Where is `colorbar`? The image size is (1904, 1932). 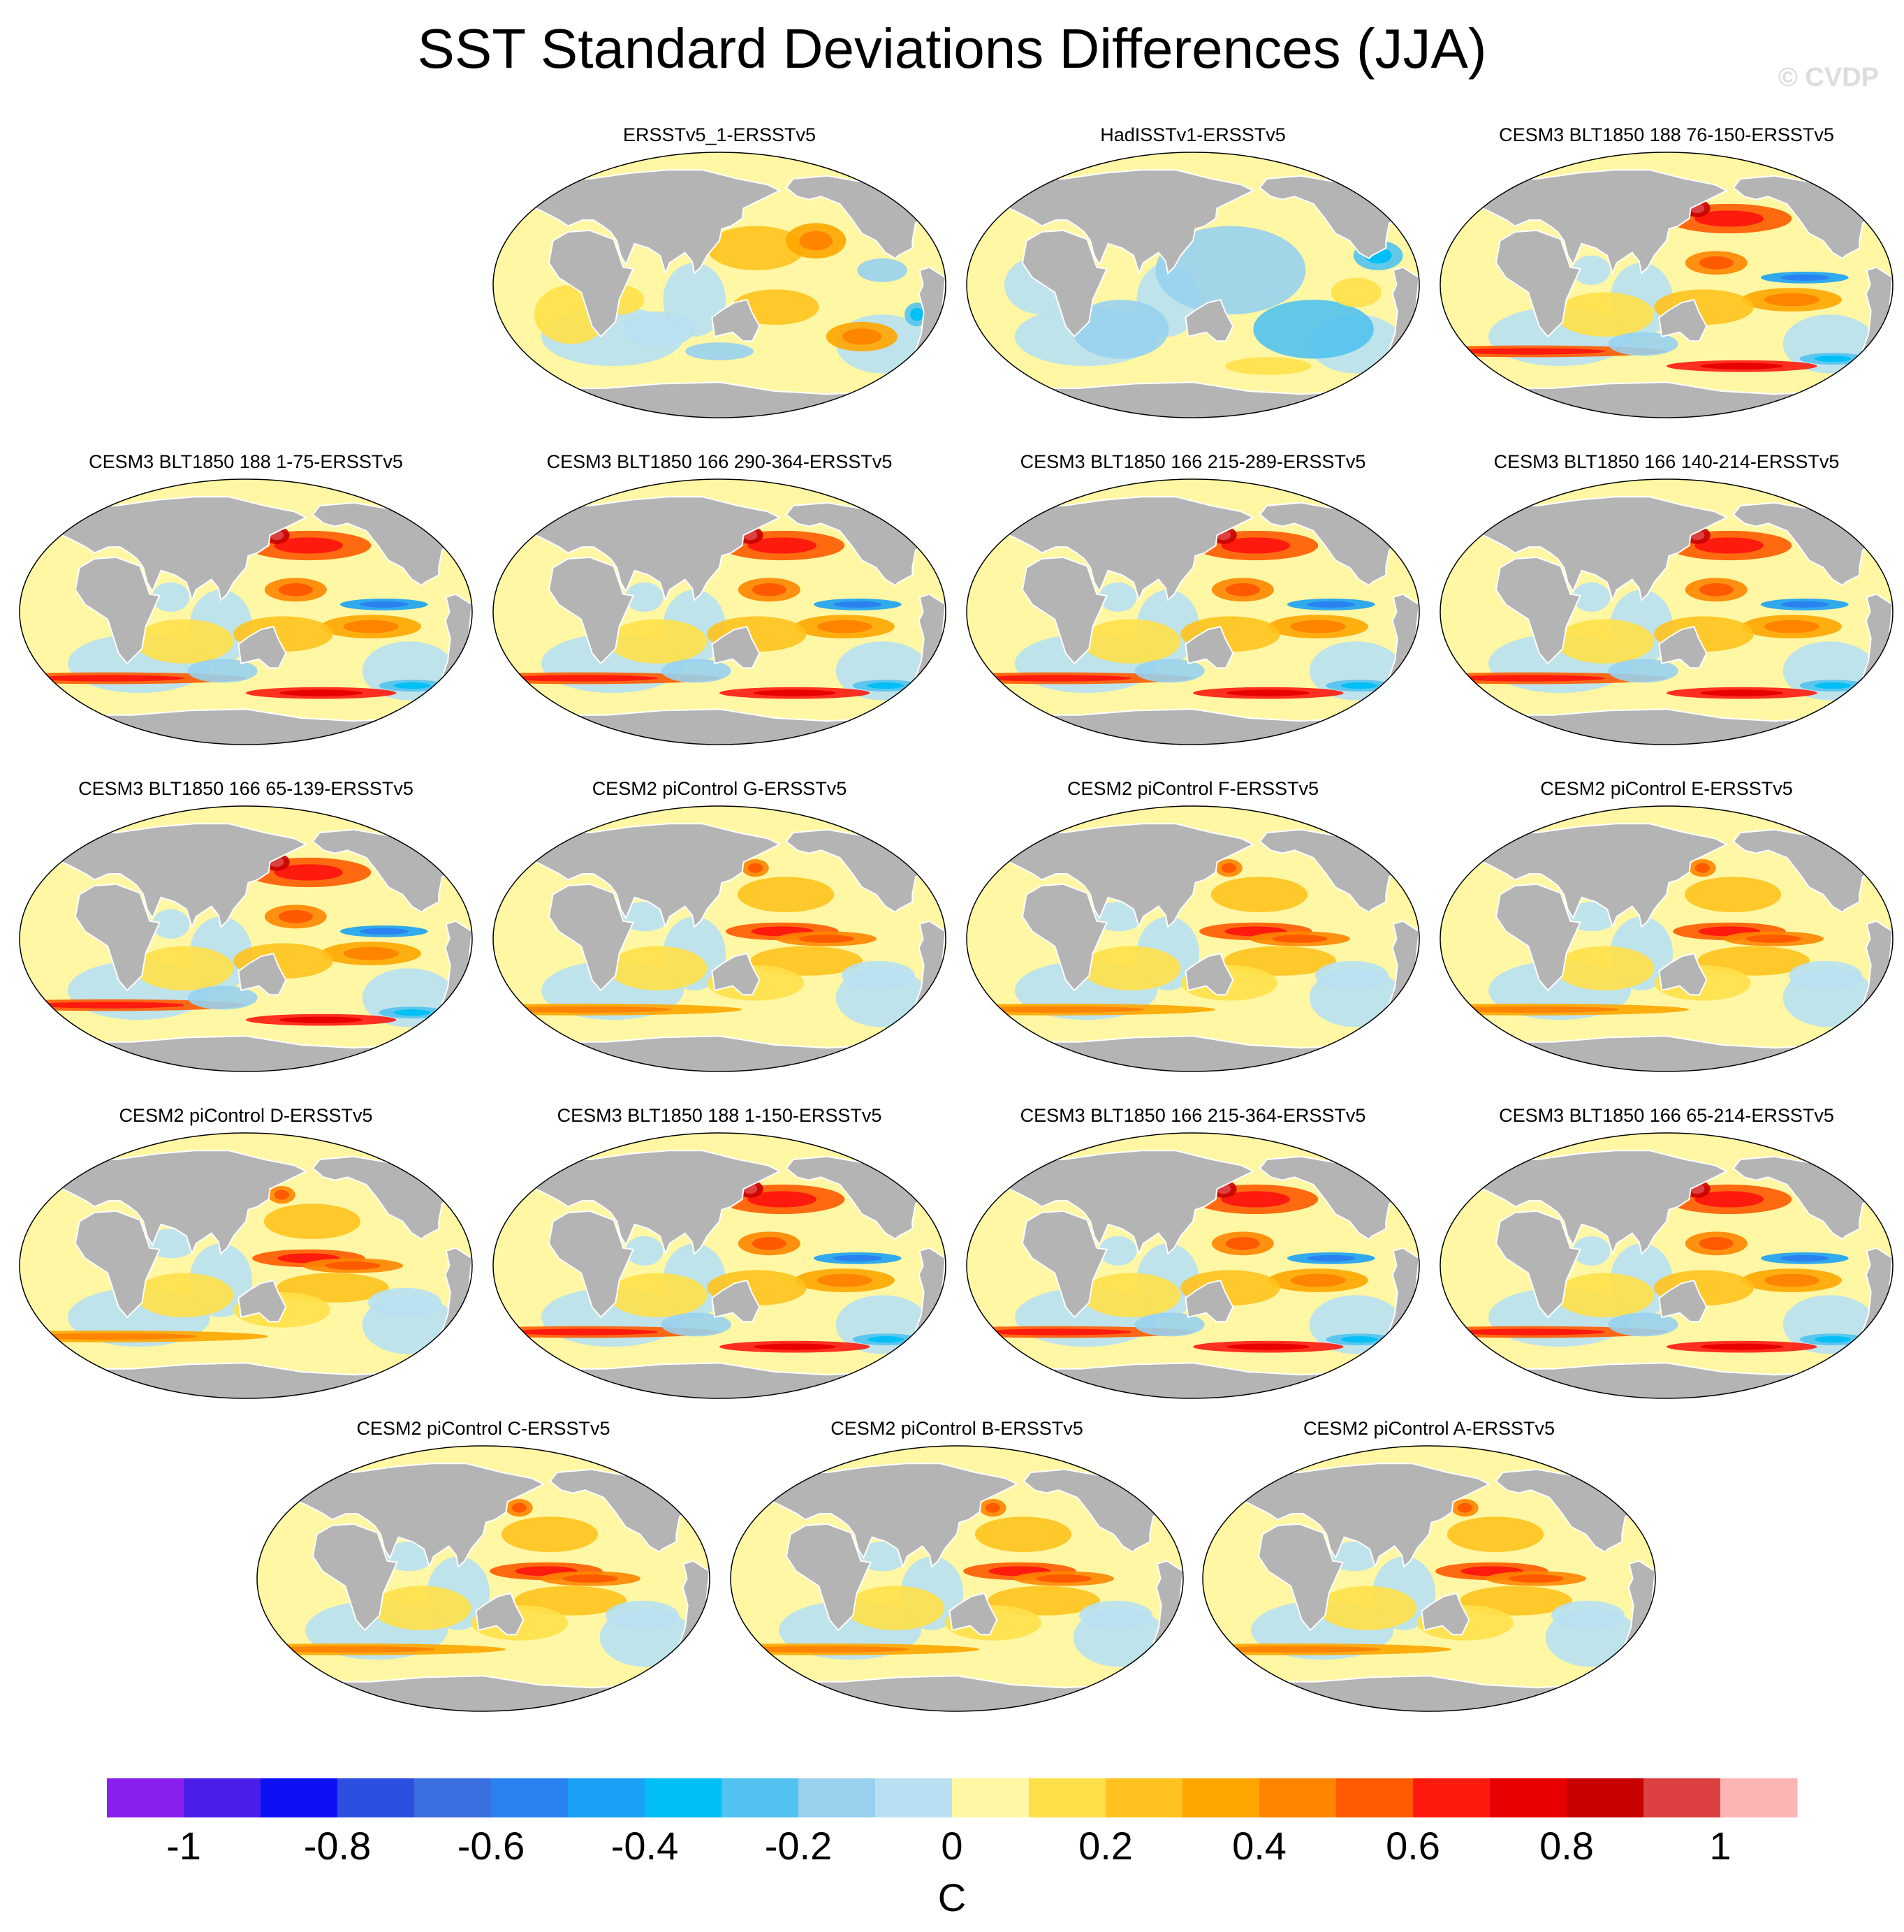
colorbar is located at coordinates (952, 1797).